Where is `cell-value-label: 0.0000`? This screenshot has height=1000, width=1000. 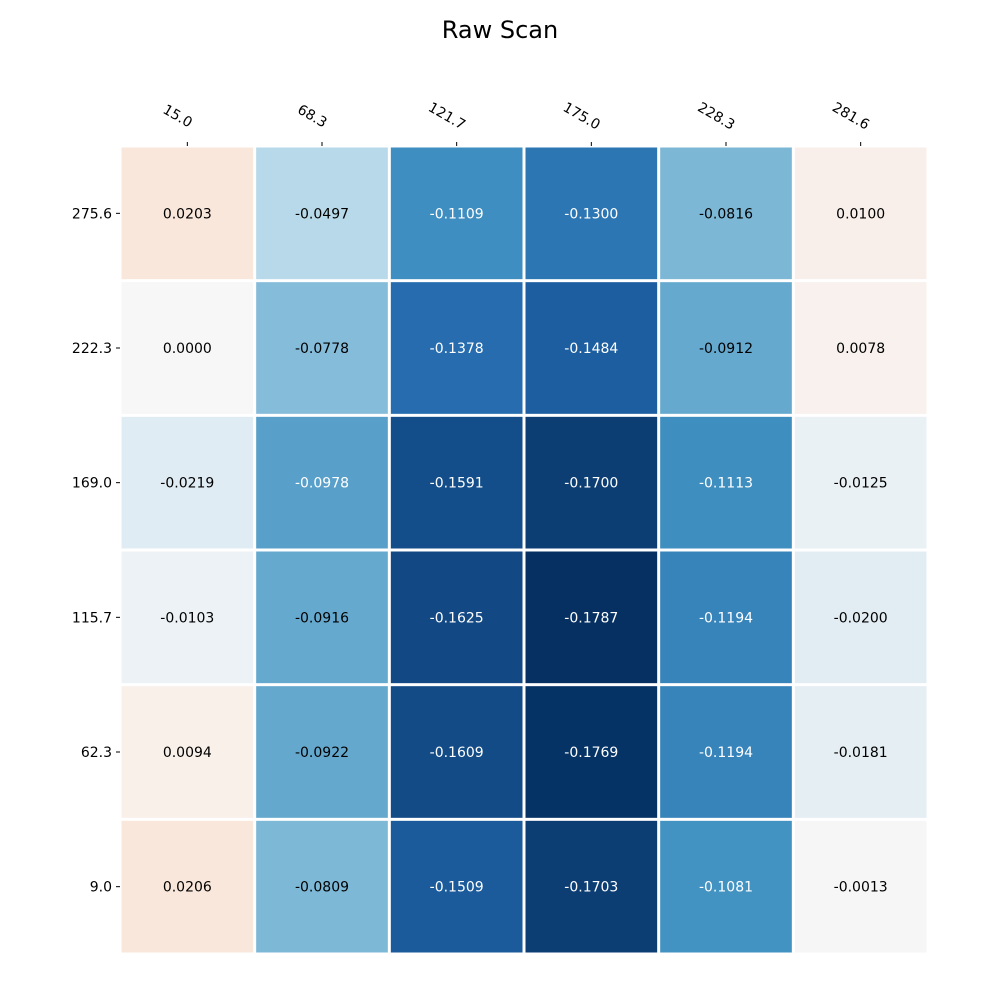 cell-value-label: 0.0000 is located at coordinates (187, 349).